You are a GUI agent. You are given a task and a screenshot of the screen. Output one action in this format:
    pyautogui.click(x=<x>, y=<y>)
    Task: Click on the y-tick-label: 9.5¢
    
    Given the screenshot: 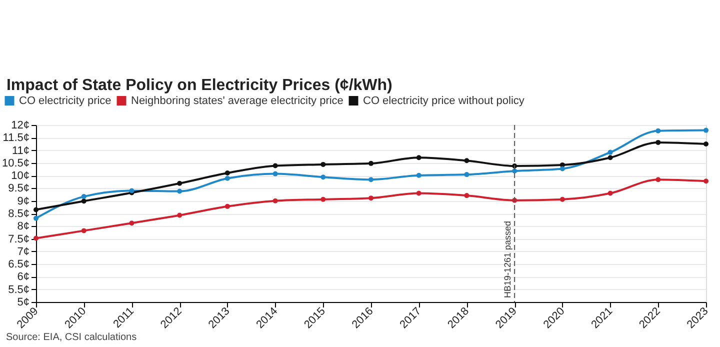 What is the action you would take?
    pyautogui.click(x=19, y=188)
    